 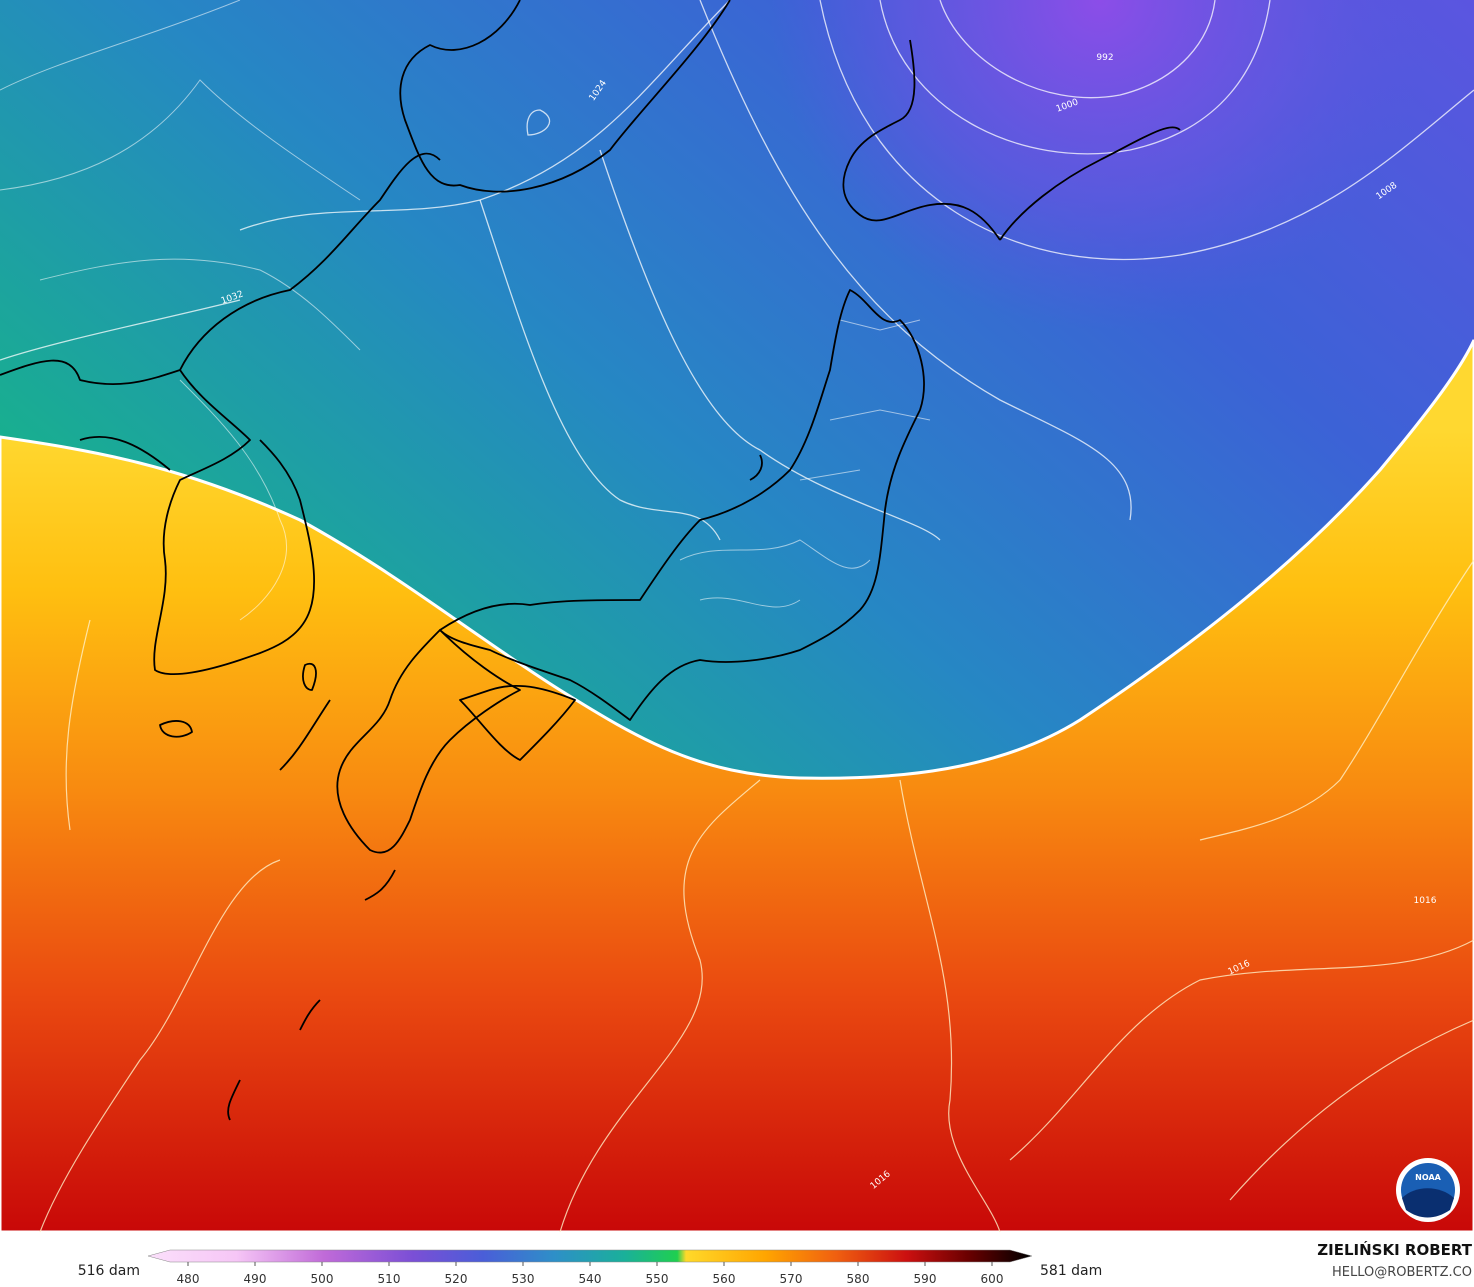 I want to click on colorbar-tick-label: 500, so click(x=322, y=1279).